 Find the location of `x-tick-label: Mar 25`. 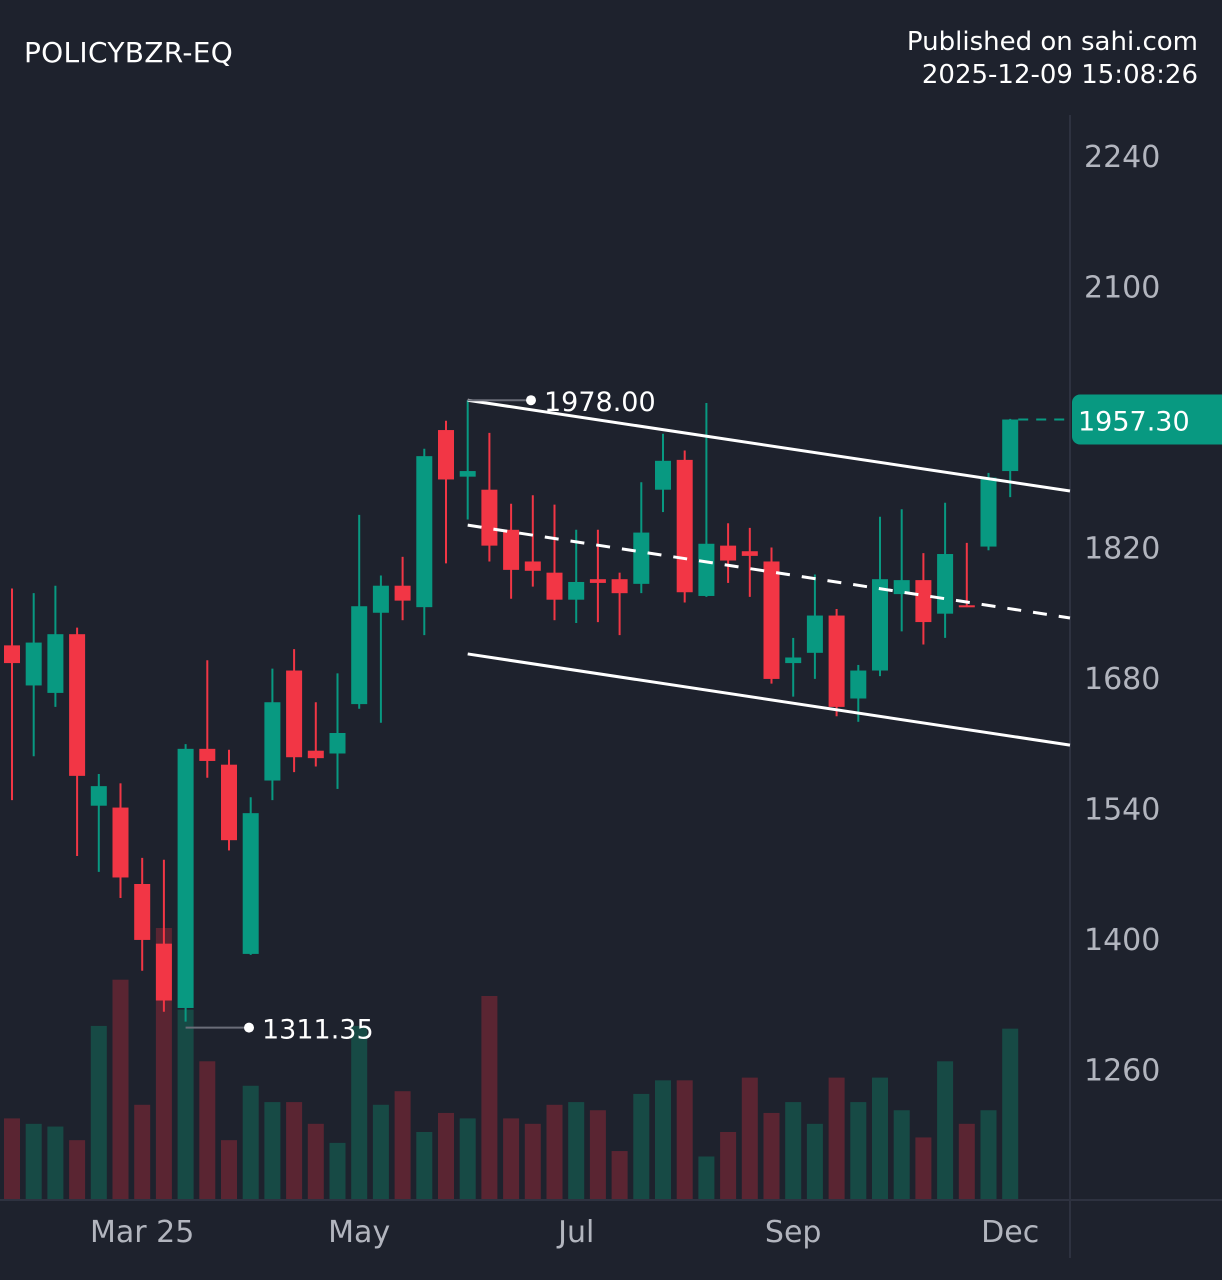

x-tick-label: Mar 25 is located at coordinates (142, 1232).